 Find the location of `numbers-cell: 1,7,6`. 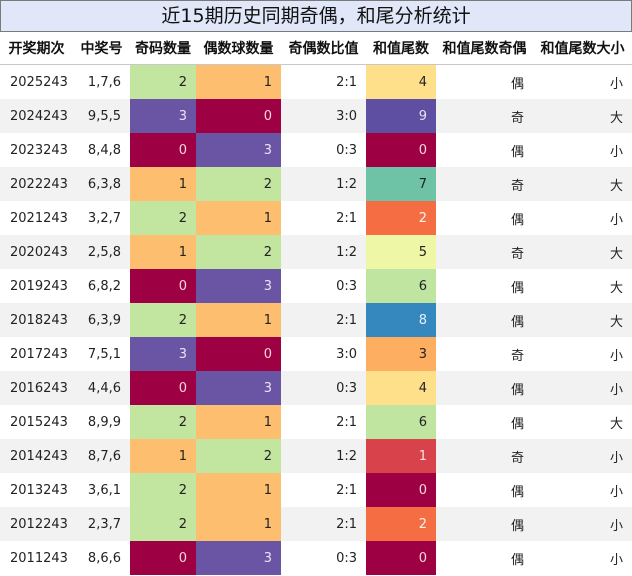

numbers-cell: 1,7,6 is located at coordinates (104, 82).